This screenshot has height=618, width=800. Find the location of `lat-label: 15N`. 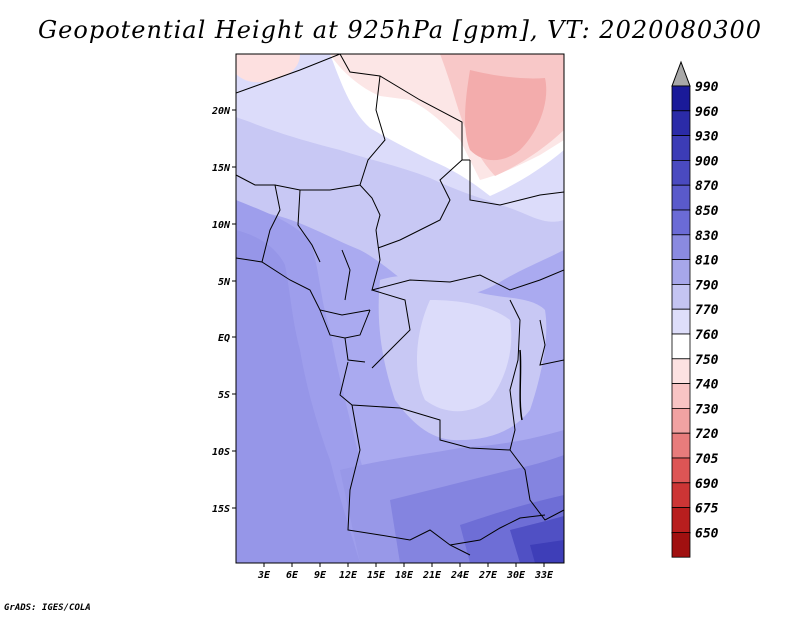

lat-label: 15N is located at coordinates (221, 168).